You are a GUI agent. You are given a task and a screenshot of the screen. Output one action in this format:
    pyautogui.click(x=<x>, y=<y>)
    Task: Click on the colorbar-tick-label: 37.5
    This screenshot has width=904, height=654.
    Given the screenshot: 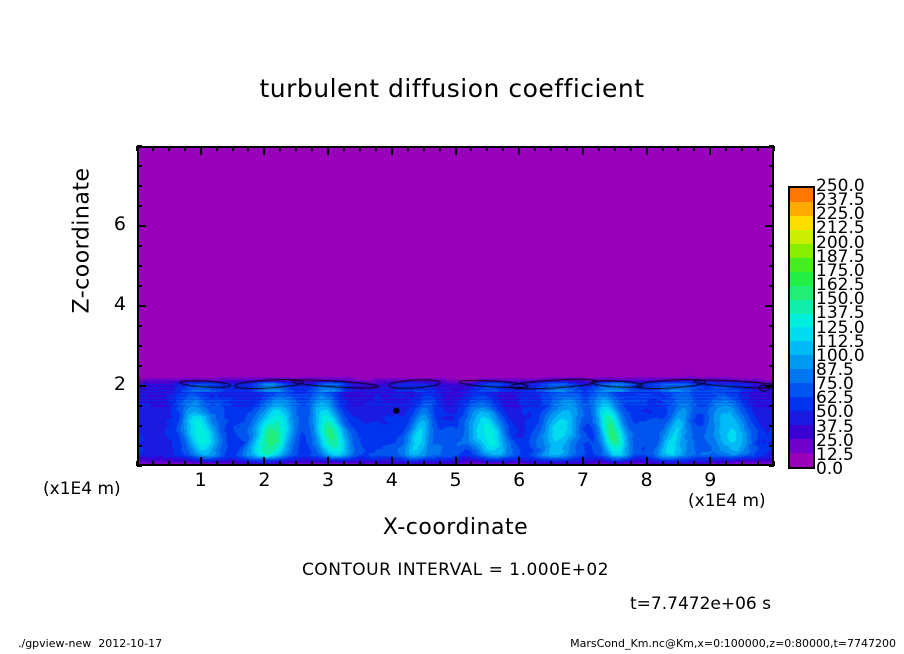 What is the action you would take?
    pyautogui.click(x=835, y=426)
    